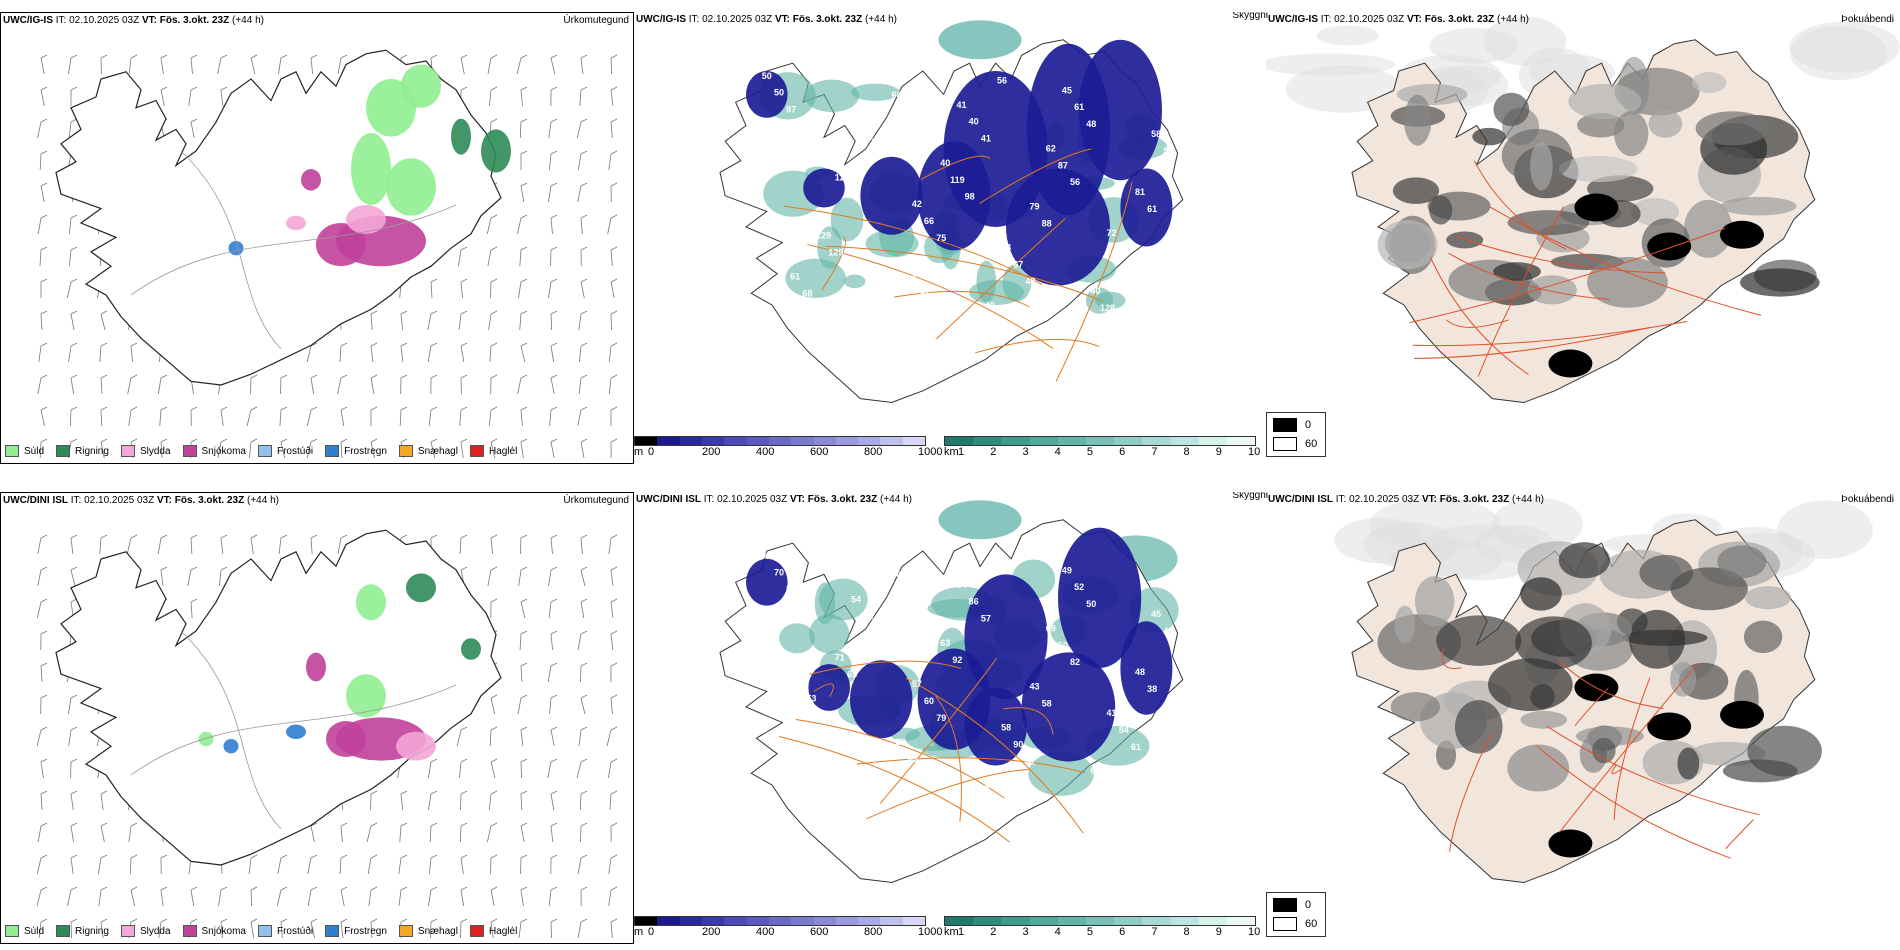  I want to click on legend-label: Frostregn, so click(365, 451).